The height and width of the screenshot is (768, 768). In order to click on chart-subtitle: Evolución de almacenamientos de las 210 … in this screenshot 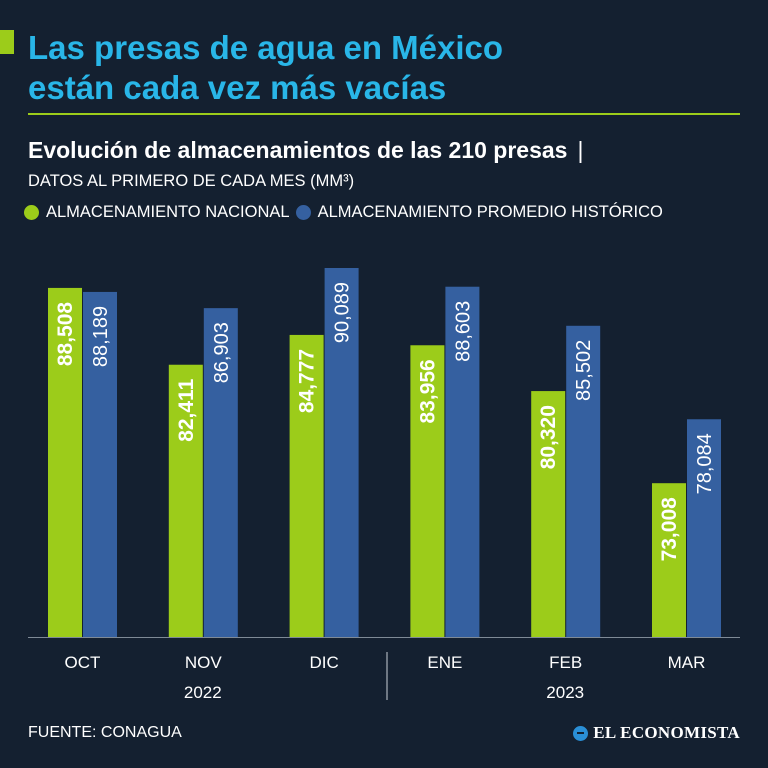, I will do `click(305, 150)`.